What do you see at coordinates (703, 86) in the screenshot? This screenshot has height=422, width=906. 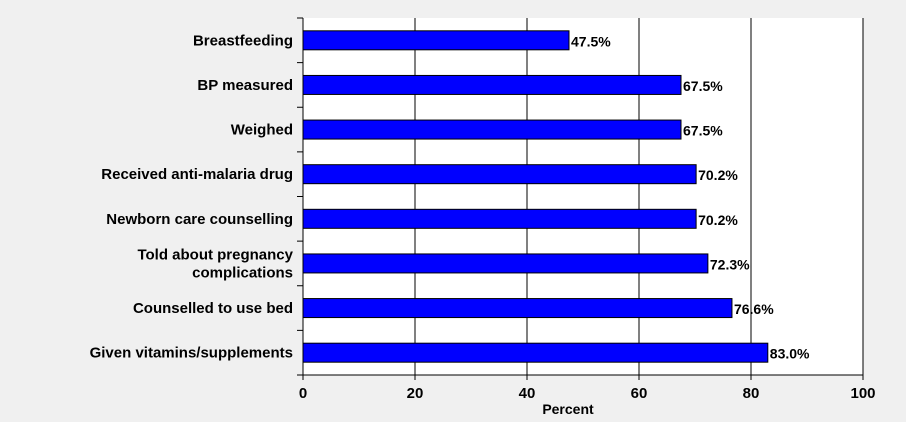 I see `data-label-1: 67.5%` at bounding box center [703, 86].